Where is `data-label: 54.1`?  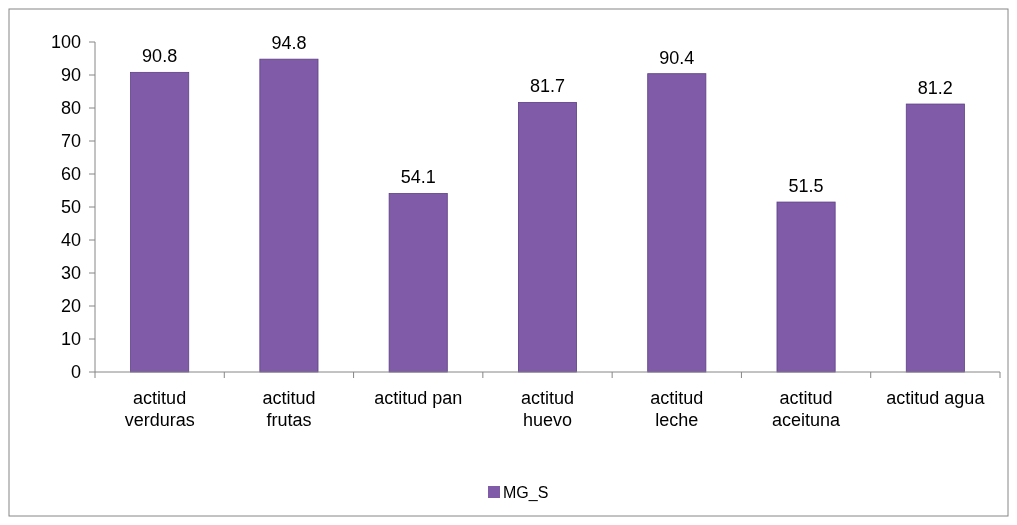
data-label: 54.1 is located at coordinates (418, 177).